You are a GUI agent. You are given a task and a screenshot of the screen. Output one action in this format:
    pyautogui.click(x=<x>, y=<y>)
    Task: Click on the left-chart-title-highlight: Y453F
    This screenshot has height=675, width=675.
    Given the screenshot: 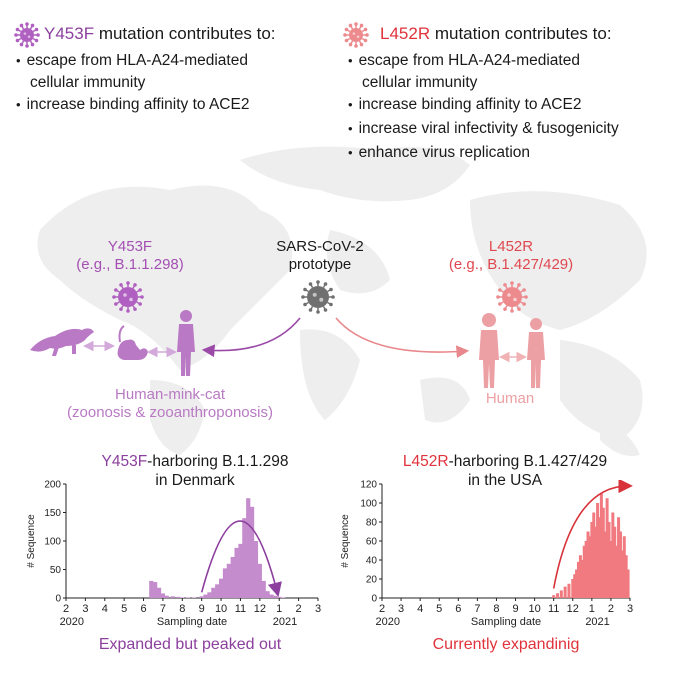 What is the action you would take?
    pyautogui.click(x=124, y=461)
    